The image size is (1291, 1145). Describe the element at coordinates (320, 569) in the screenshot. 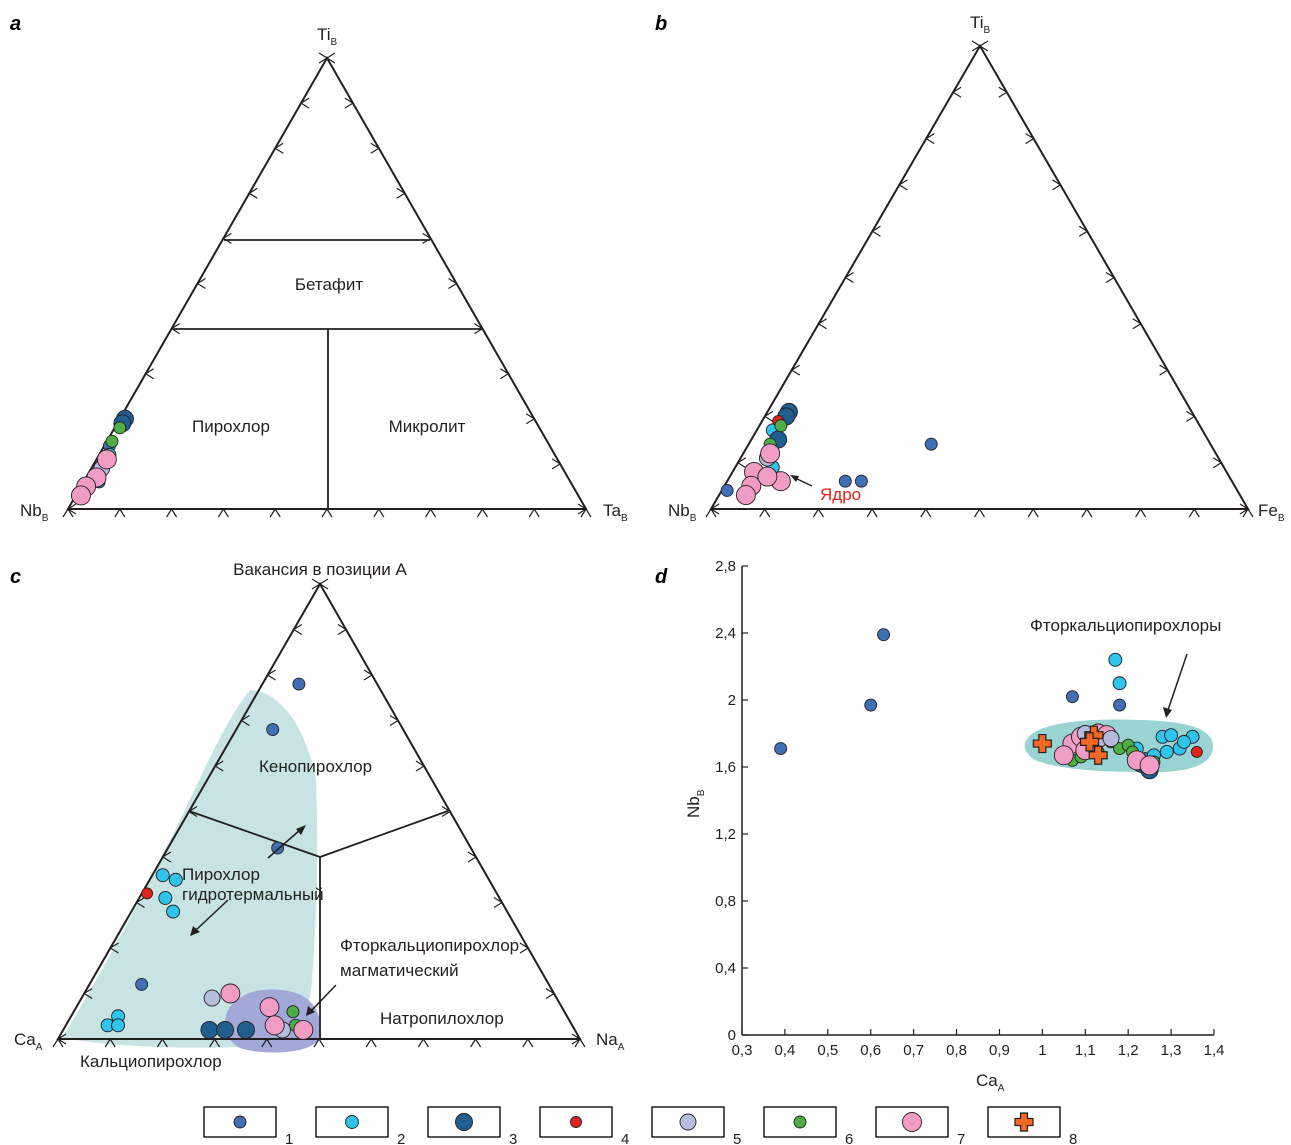

I see `apex-label-top: Вакансия в позиции А` at that location.